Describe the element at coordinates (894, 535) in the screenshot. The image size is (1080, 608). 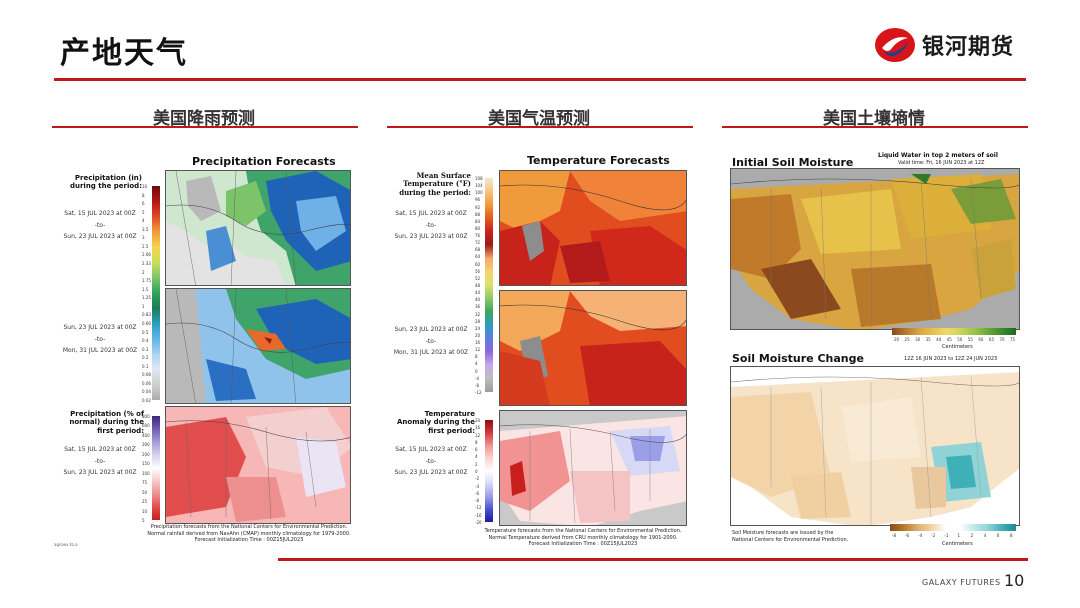
I see `colorbar-tick-label: -8` at that location.